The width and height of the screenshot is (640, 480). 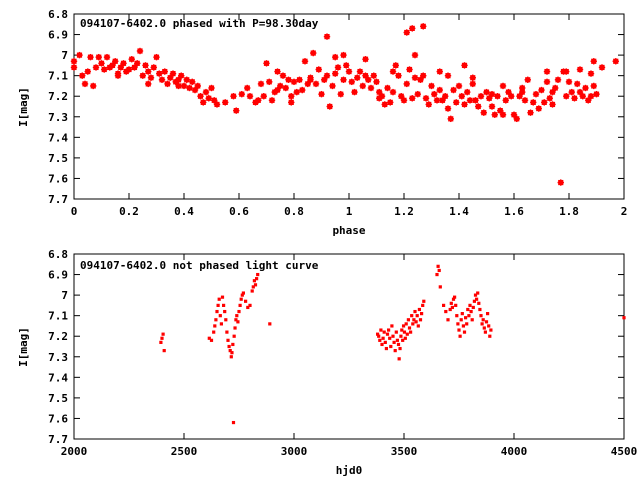 What do you see at coordinates (184, 451) in the screenshot?
I see `x-tick-label: 2500` at bounding box center [184, 451].